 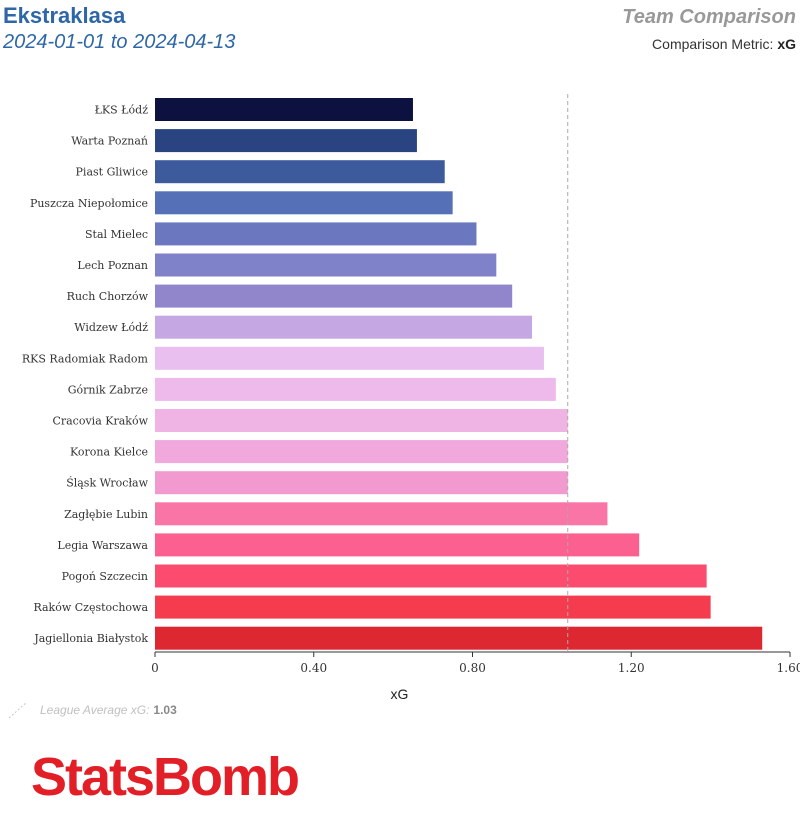 What do you see at coordinates (165, 710) in the screenshot?
I see `league-average-value: 1.03` at bounding box center [165, 710].